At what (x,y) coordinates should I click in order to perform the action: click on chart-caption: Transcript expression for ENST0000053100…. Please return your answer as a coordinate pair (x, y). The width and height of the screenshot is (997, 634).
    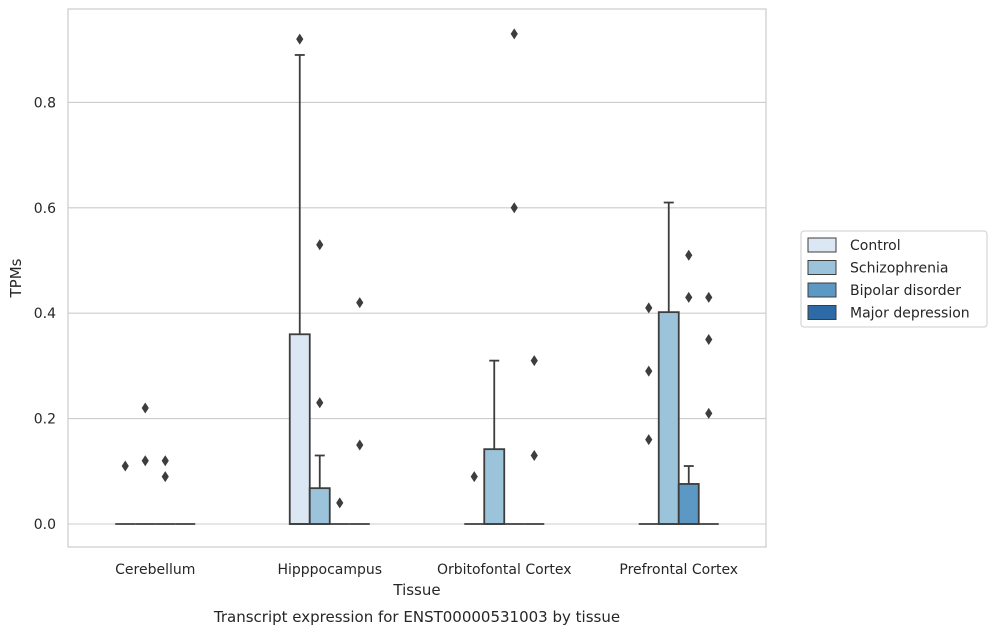
    Looking at the image, I should click on (416, 617).